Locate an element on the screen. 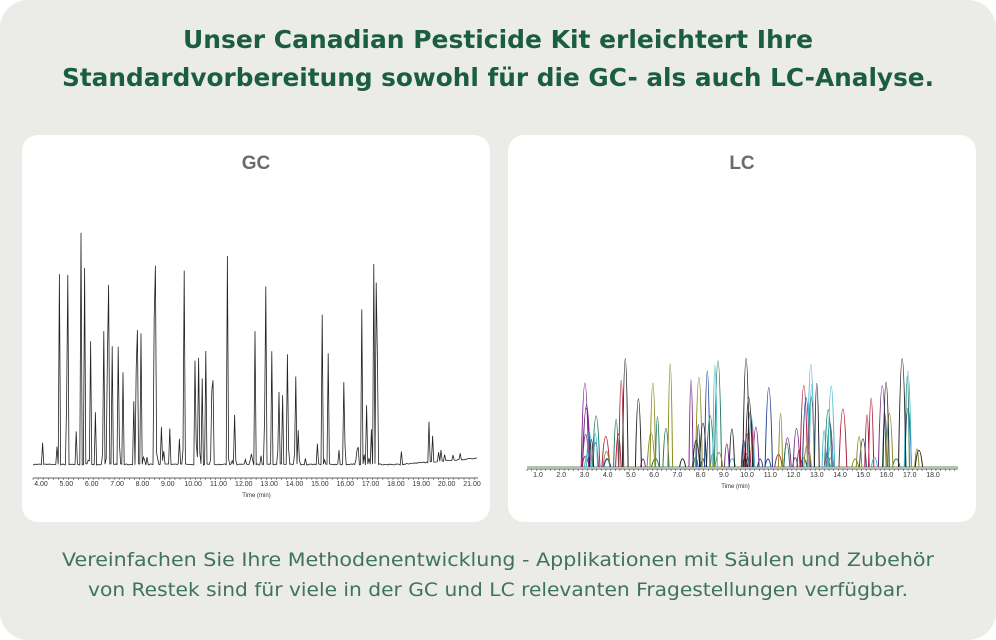  x-tick-label: 5.00 is located at coordinates (67, 484).